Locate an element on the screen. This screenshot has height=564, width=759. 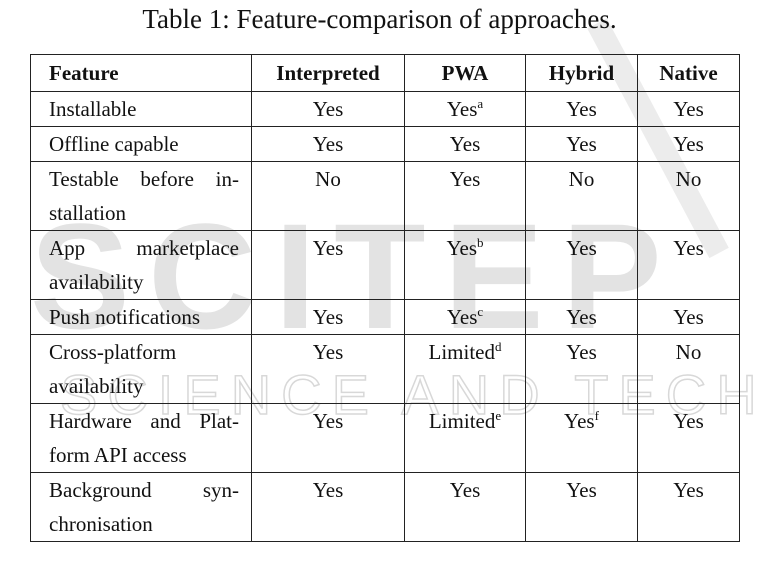
value-cell: Limitede is located at coordinates (465, 438).